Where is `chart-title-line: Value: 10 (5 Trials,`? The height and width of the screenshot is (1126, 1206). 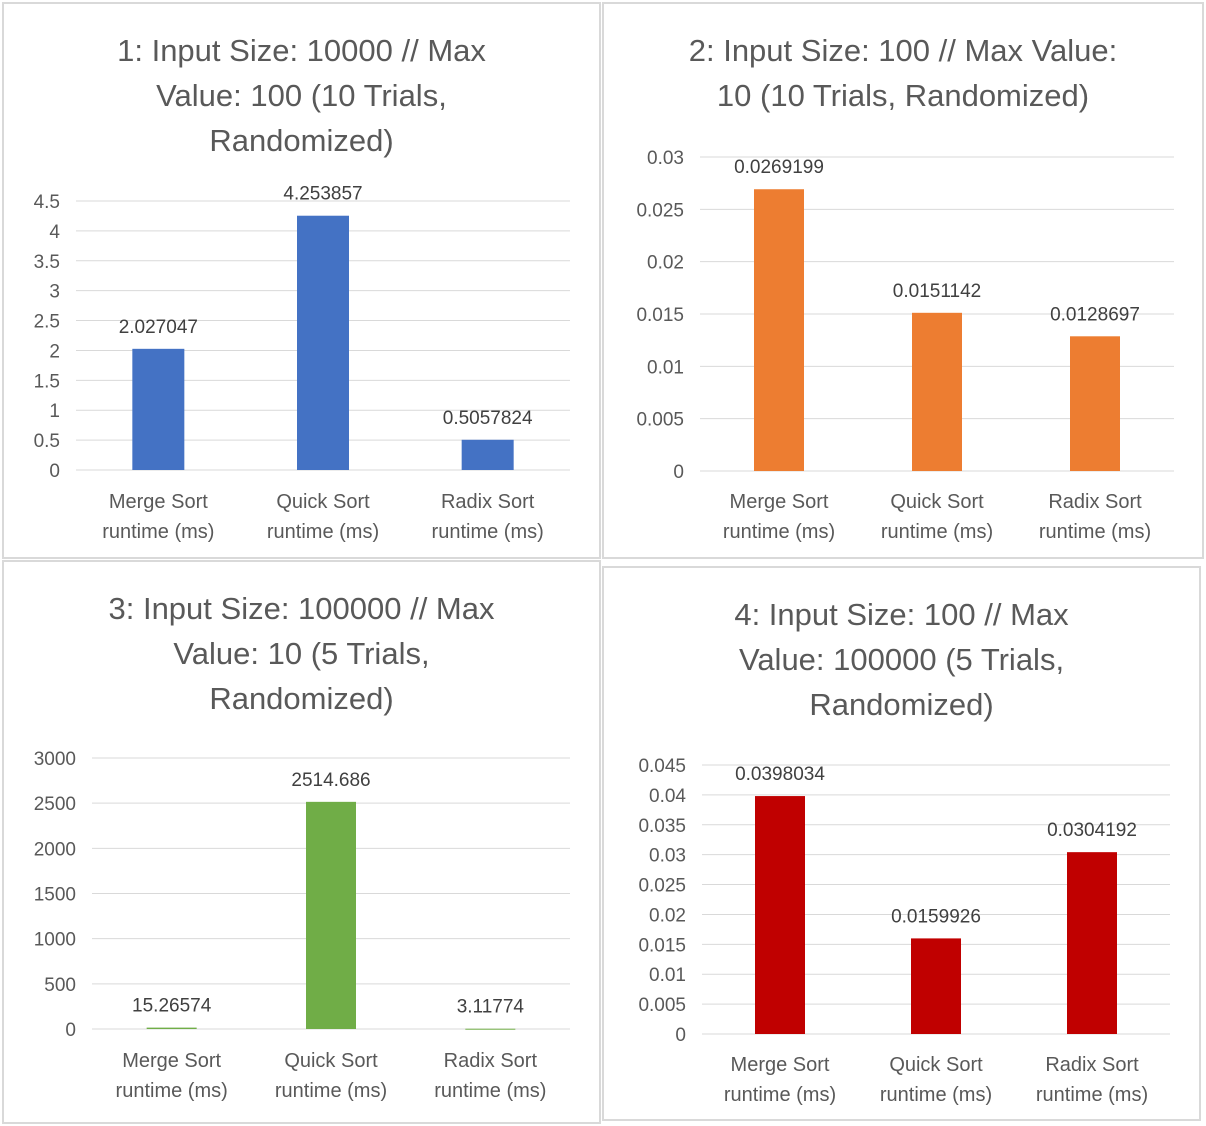 chart-title-line: Value: 10 (5 Trials, is located at coordinates (301, 653).